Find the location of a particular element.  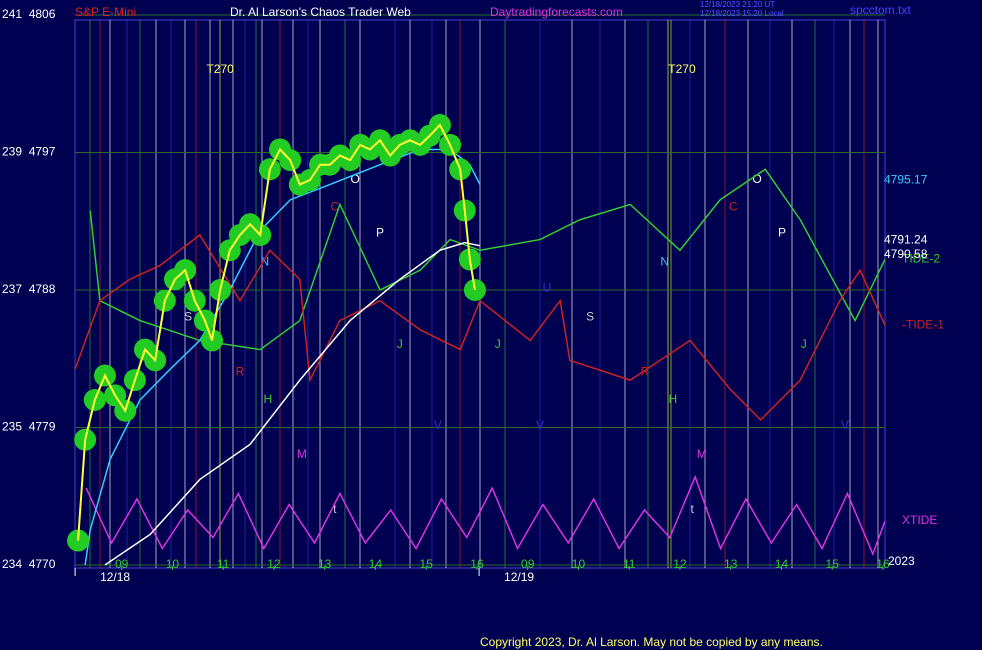

y-tick-label: 234 4770 is located at coordinates (29, 564).